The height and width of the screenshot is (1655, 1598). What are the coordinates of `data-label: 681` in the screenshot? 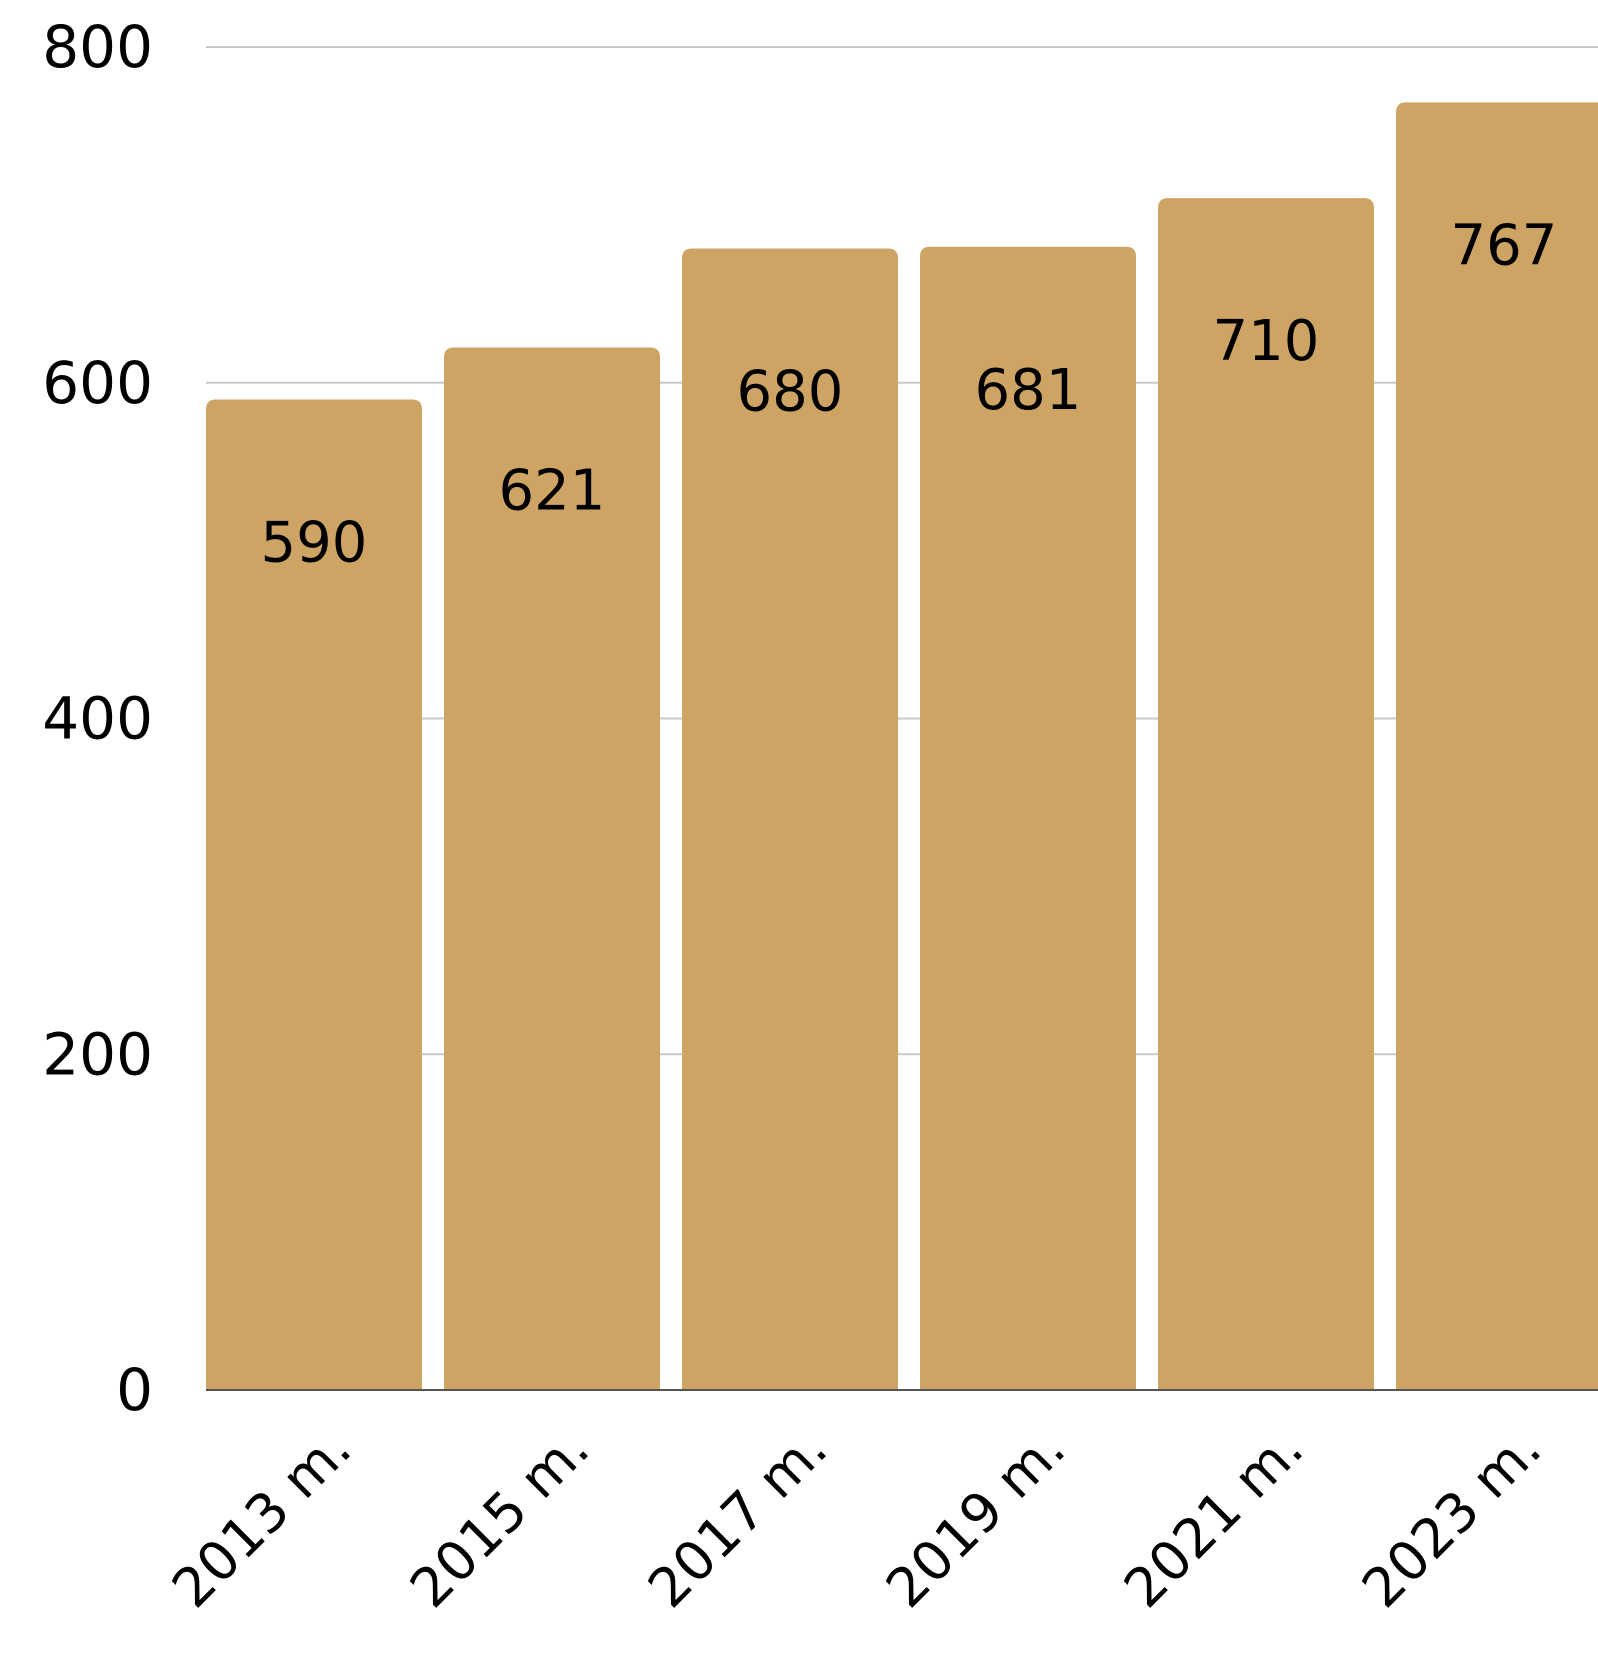 It's located at (1028, 390).